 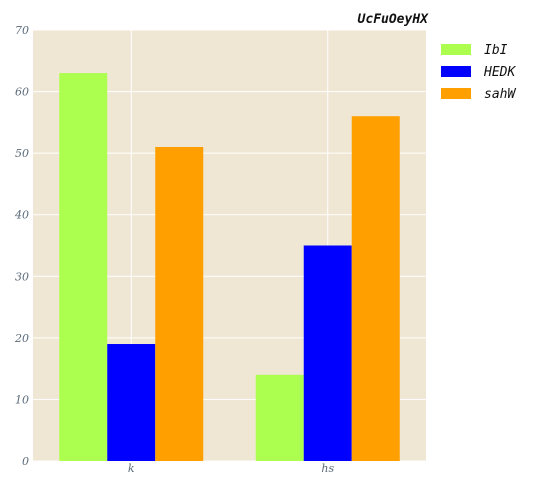 I want to click on y-tick-label: 60, so click(x=22, y=92).